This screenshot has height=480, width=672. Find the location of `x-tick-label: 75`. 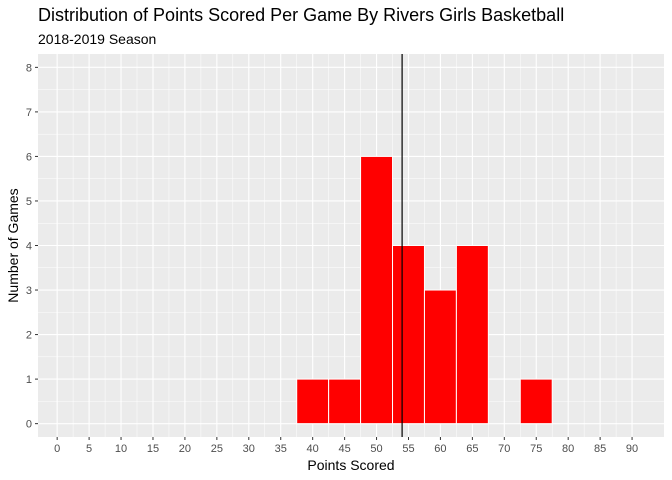

x-tick-label: 75 is located at coordinates (536, 449).